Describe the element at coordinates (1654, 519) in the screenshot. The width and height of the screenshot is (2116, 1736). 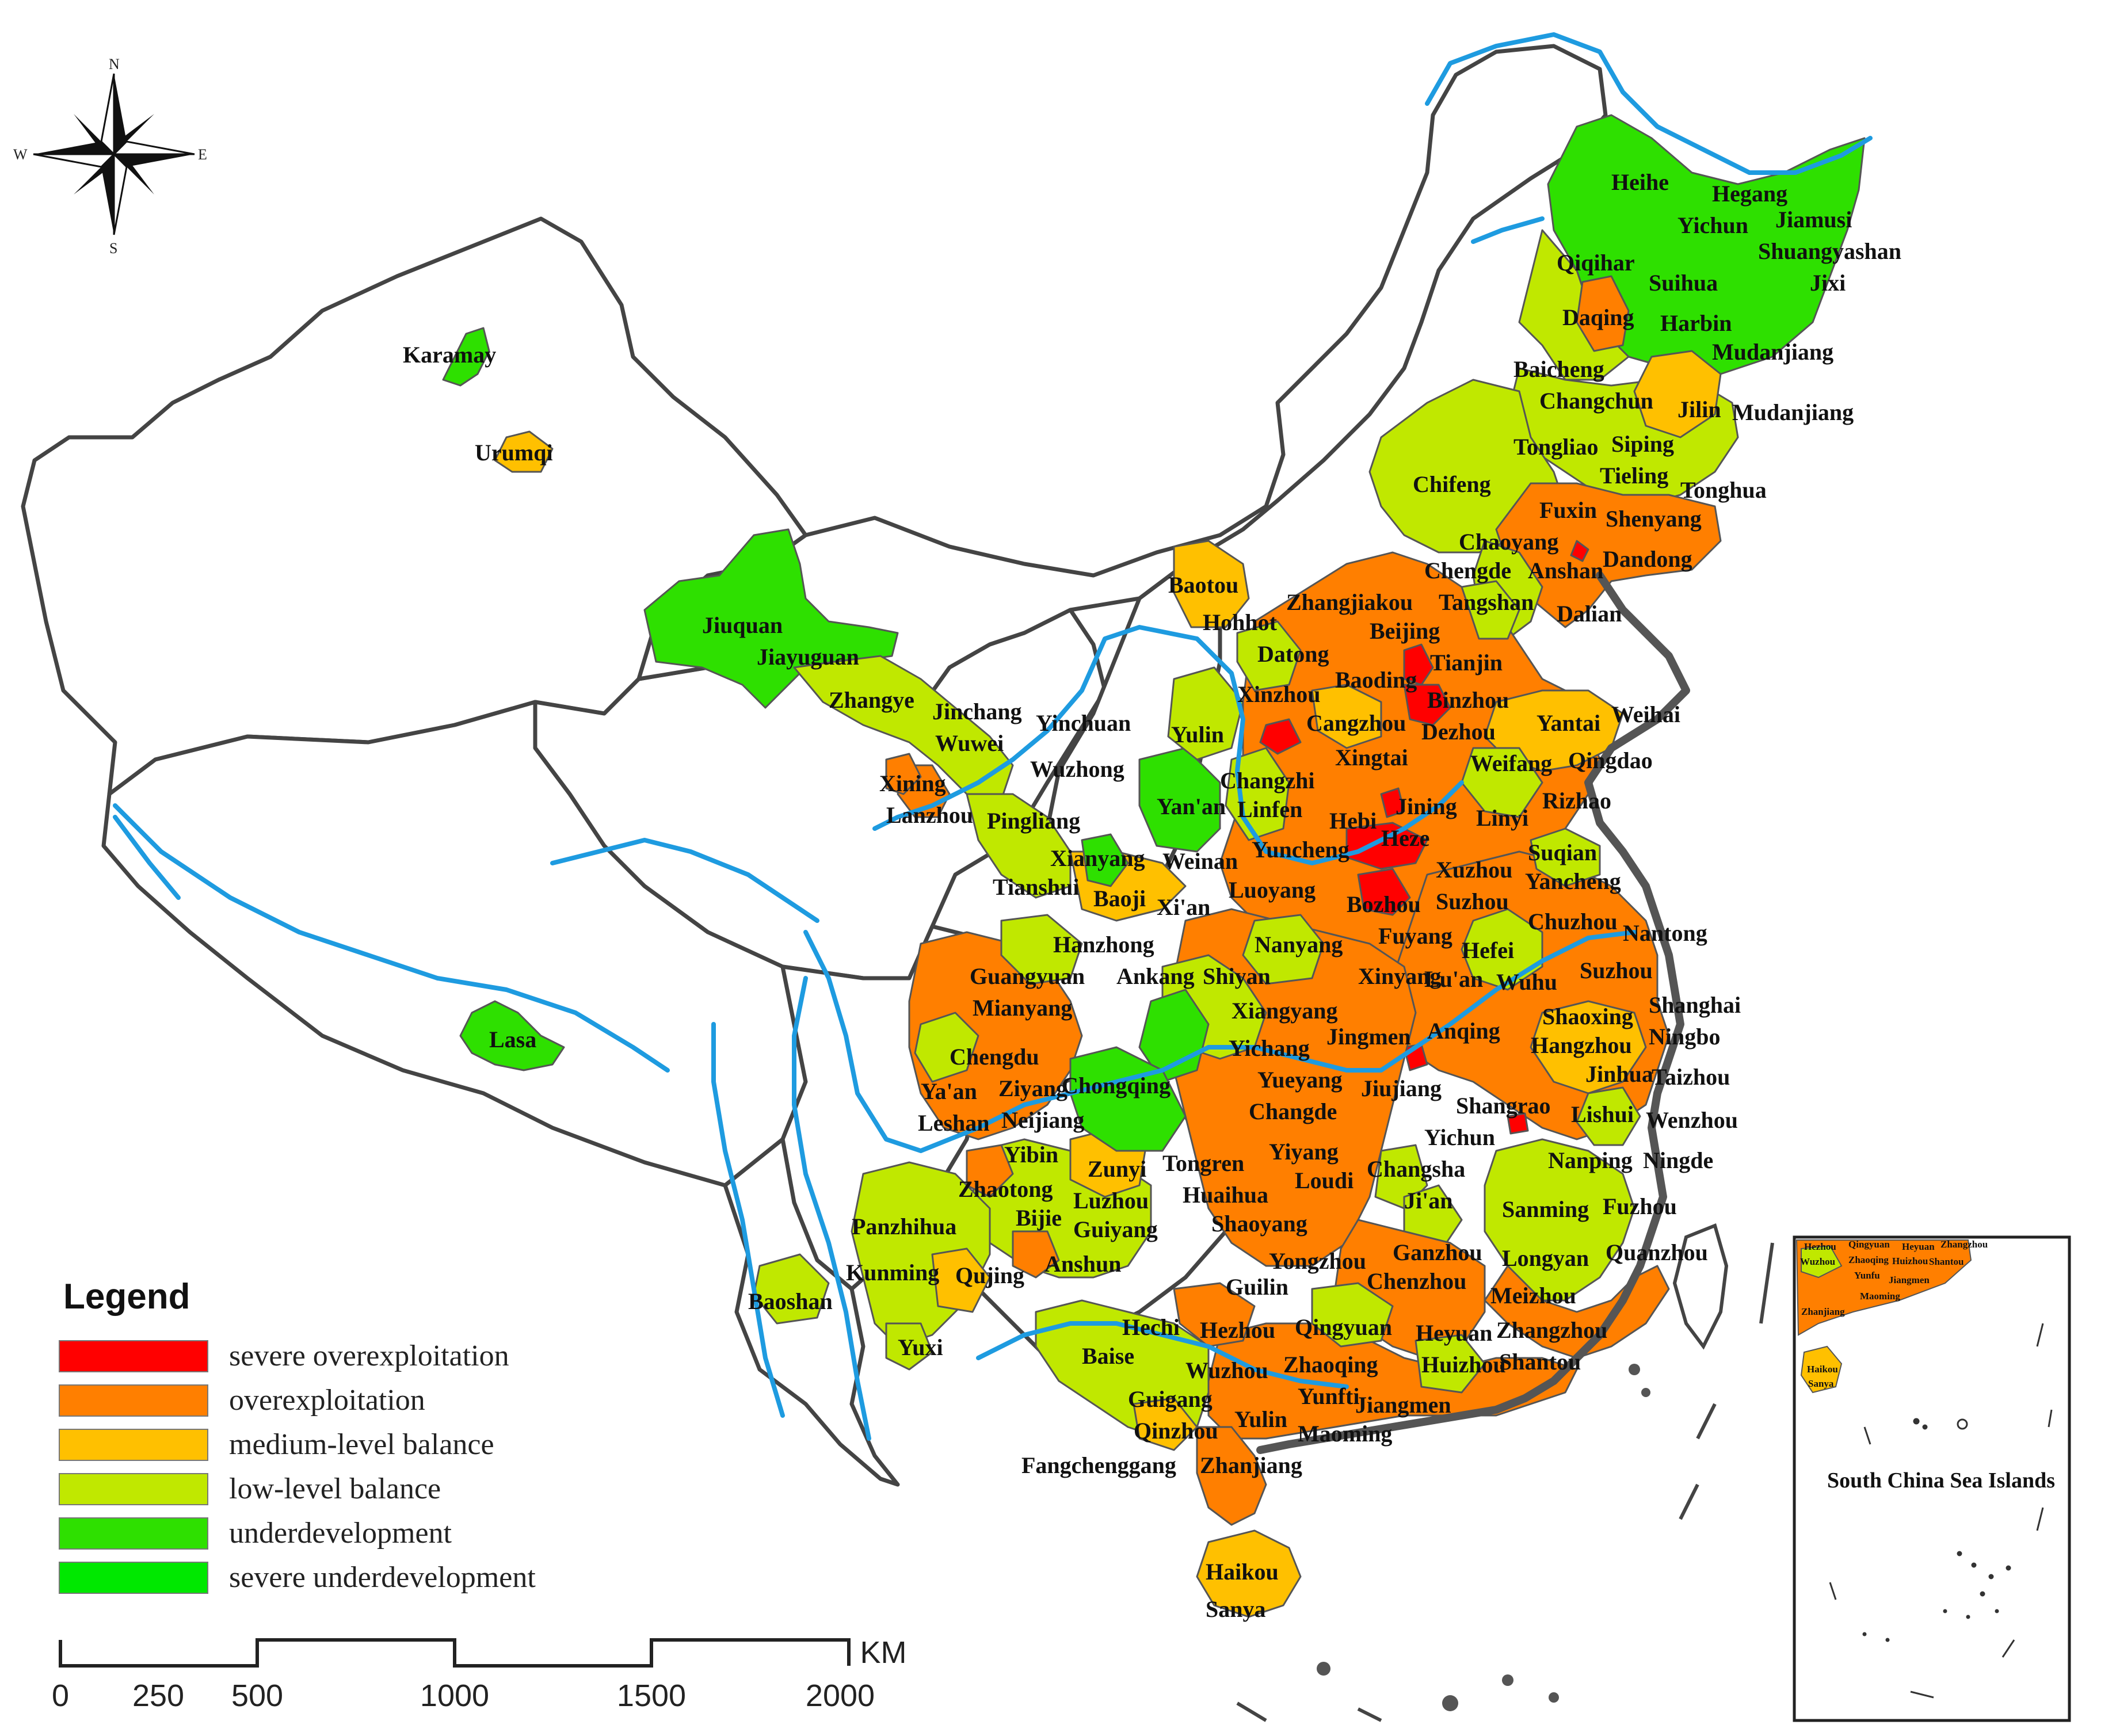
I see `city-label-shenyang: Shenyang` at that location.